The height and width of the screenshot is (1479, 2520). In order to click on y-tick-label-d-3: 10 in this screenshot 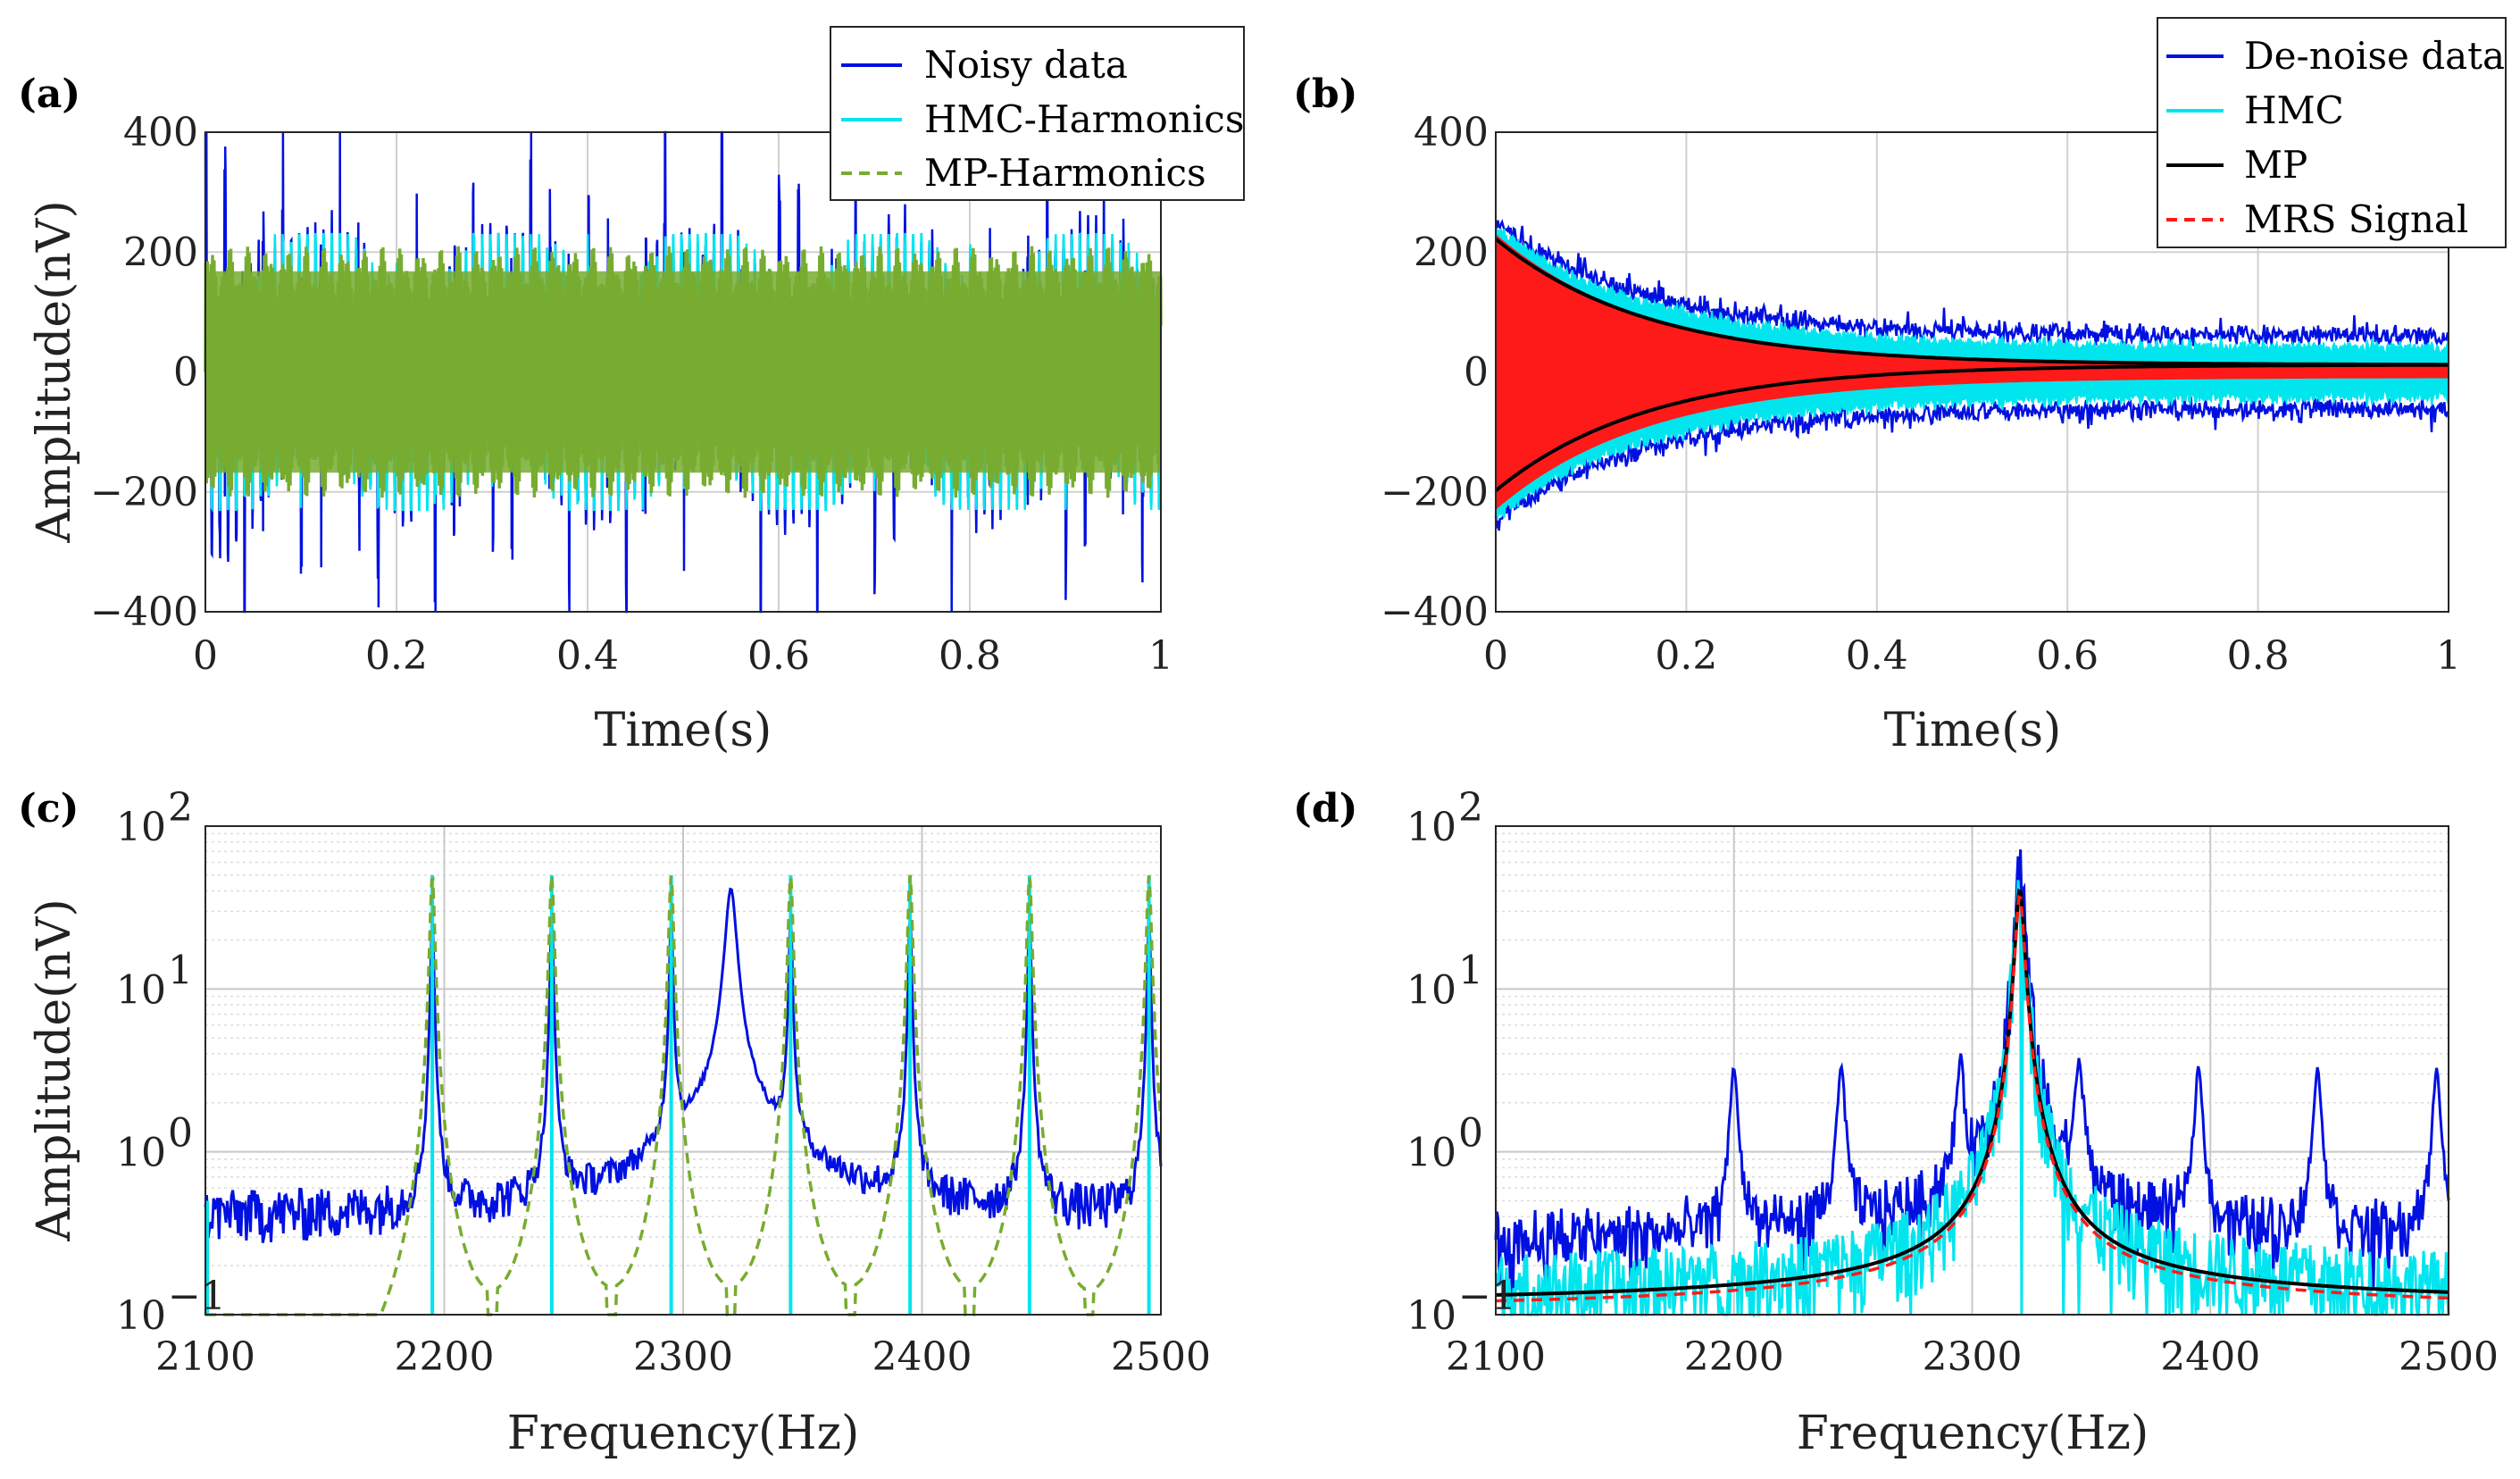, I will do `click(1431, 828)`.